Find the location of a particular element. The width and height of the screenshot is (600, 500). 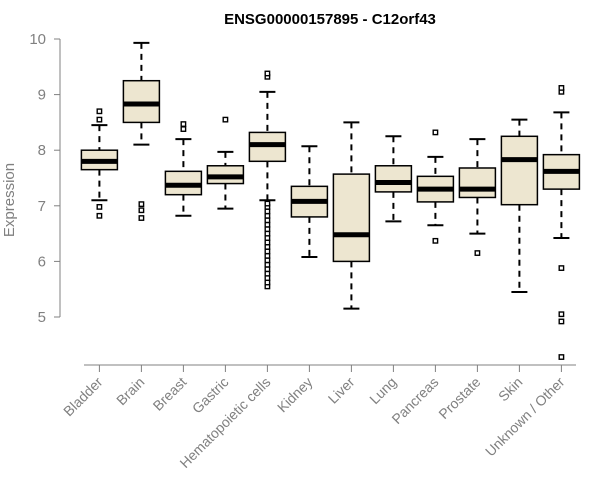

x-tick-label-skin: Skin is located at coordinates (510, 389).